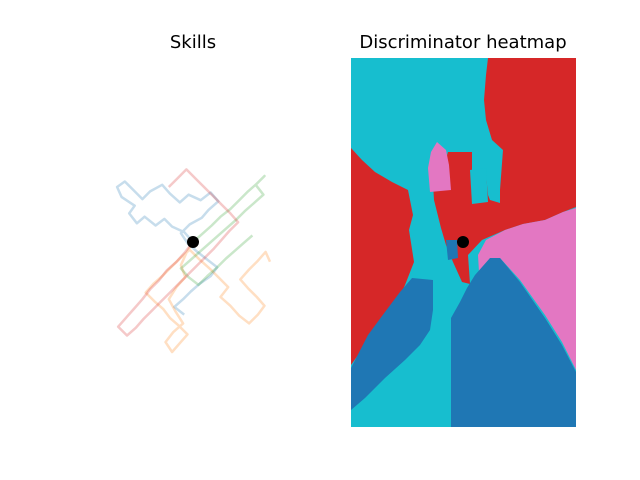 Image resolution: width=640 pixels, height=480 pixels. I want to click on skills-plot, so click(193, 261).